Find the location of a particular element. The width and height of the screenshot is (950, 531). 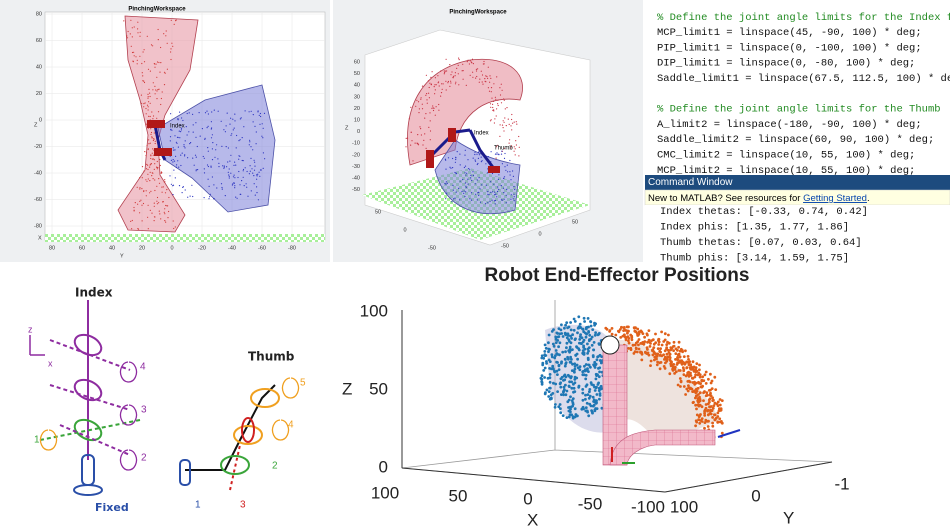

link: Getting Started is located at coordinates (835, 198).